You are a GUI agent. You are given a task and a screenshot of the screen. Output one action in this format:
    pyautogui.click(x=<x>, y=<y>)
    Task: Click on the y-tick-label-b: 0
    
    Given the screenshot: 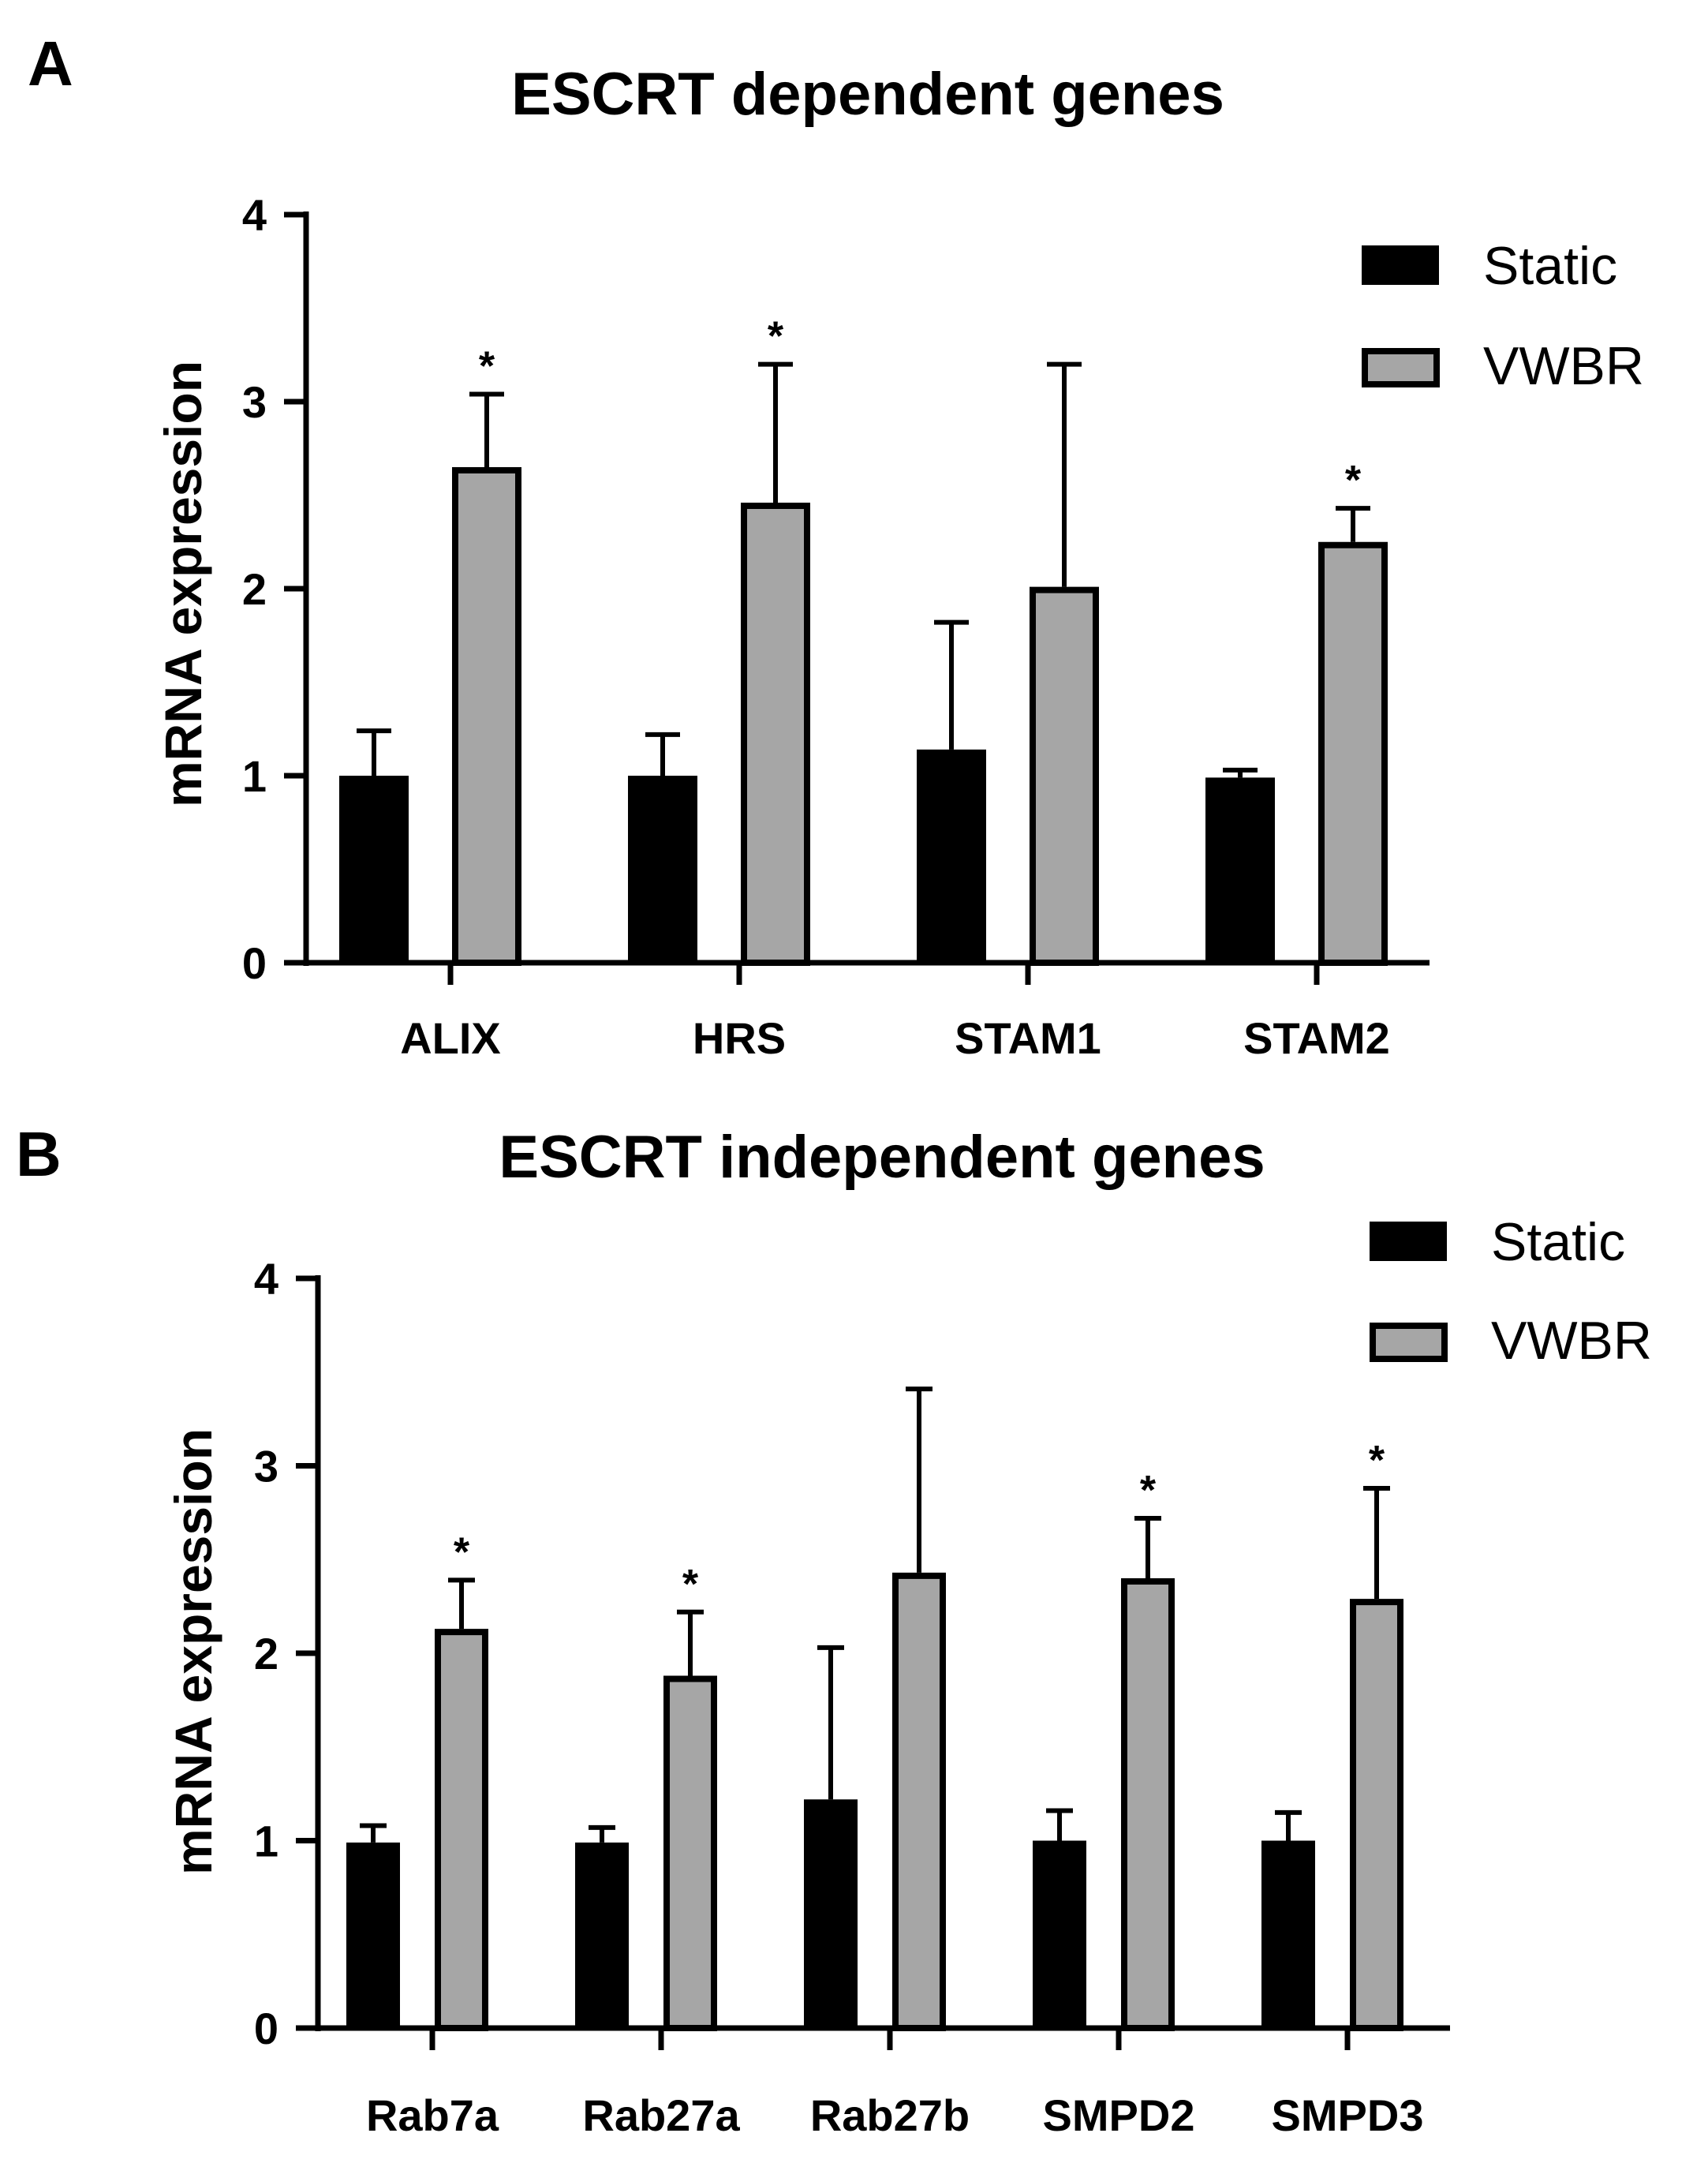 What is the action you would take?
    pyautogui.click(x=266, y=2028)
    